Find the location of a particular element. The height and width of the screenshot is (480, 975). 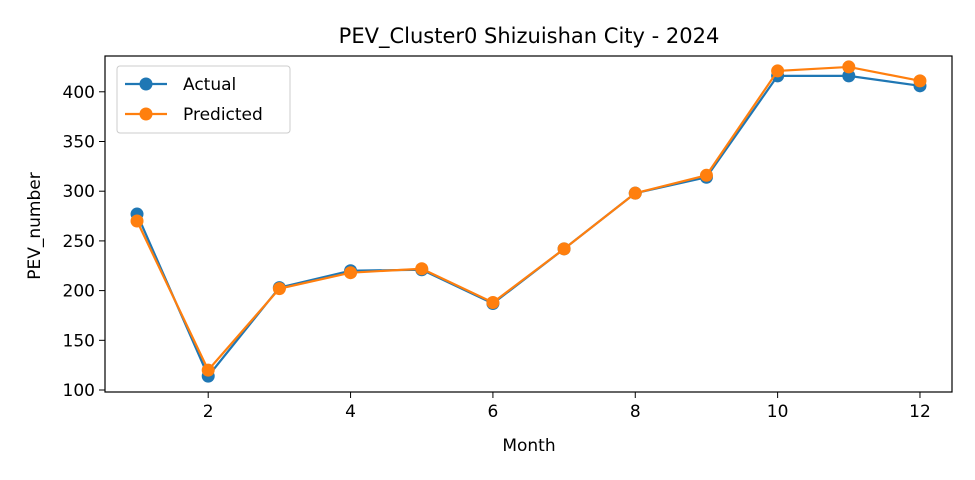

legend: Actual Predicted is located at coordinates (203, 99).